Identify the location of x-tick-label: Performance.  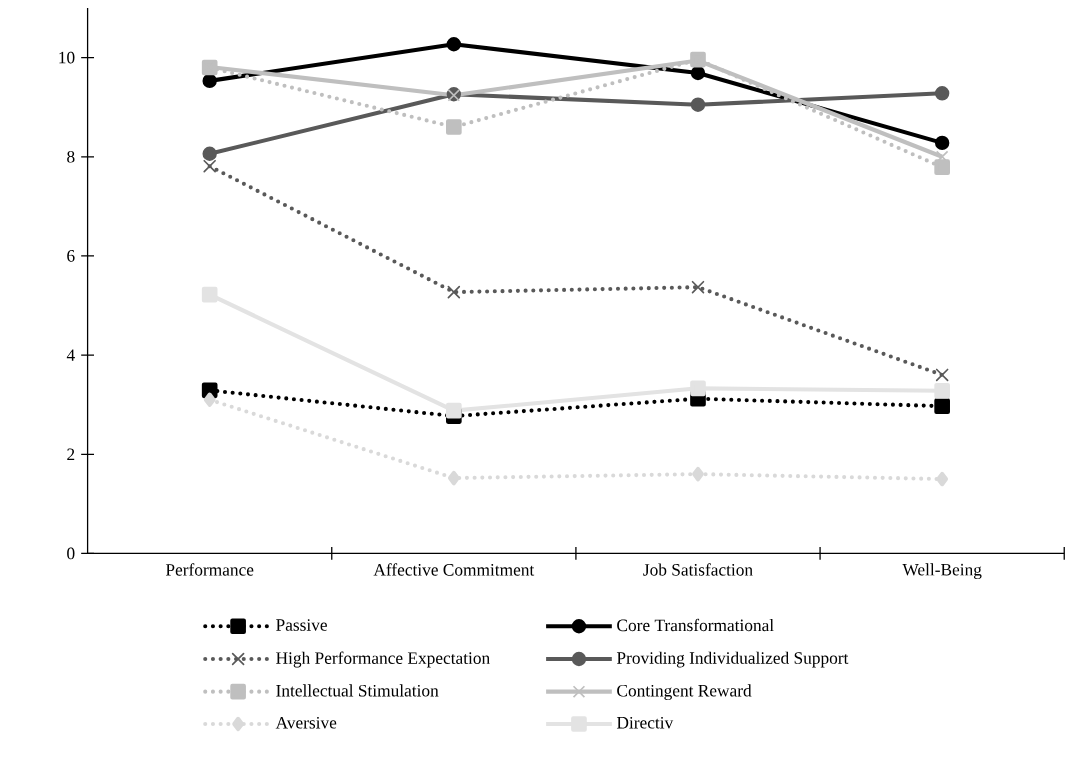
(209, 569).